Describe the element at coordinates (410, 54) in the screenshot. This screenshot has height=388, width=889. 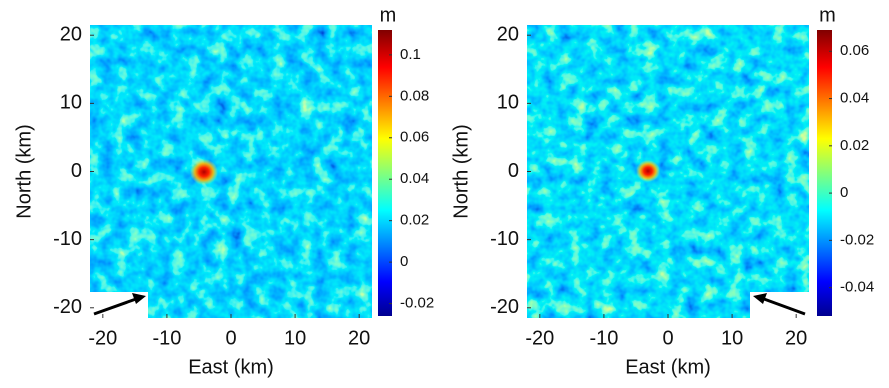
I see `colorbar-tick-label: 0.1` at that location.